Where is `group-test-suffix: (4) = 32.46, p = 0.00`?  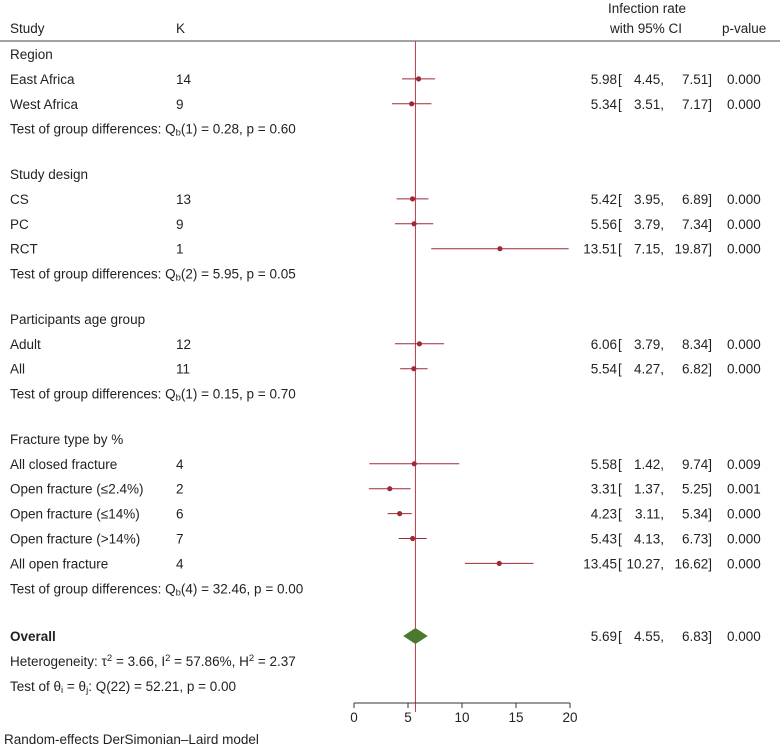
group-test-suffix: (4) = 32.46, p = 0.00 is located at coordinates (242, 588).